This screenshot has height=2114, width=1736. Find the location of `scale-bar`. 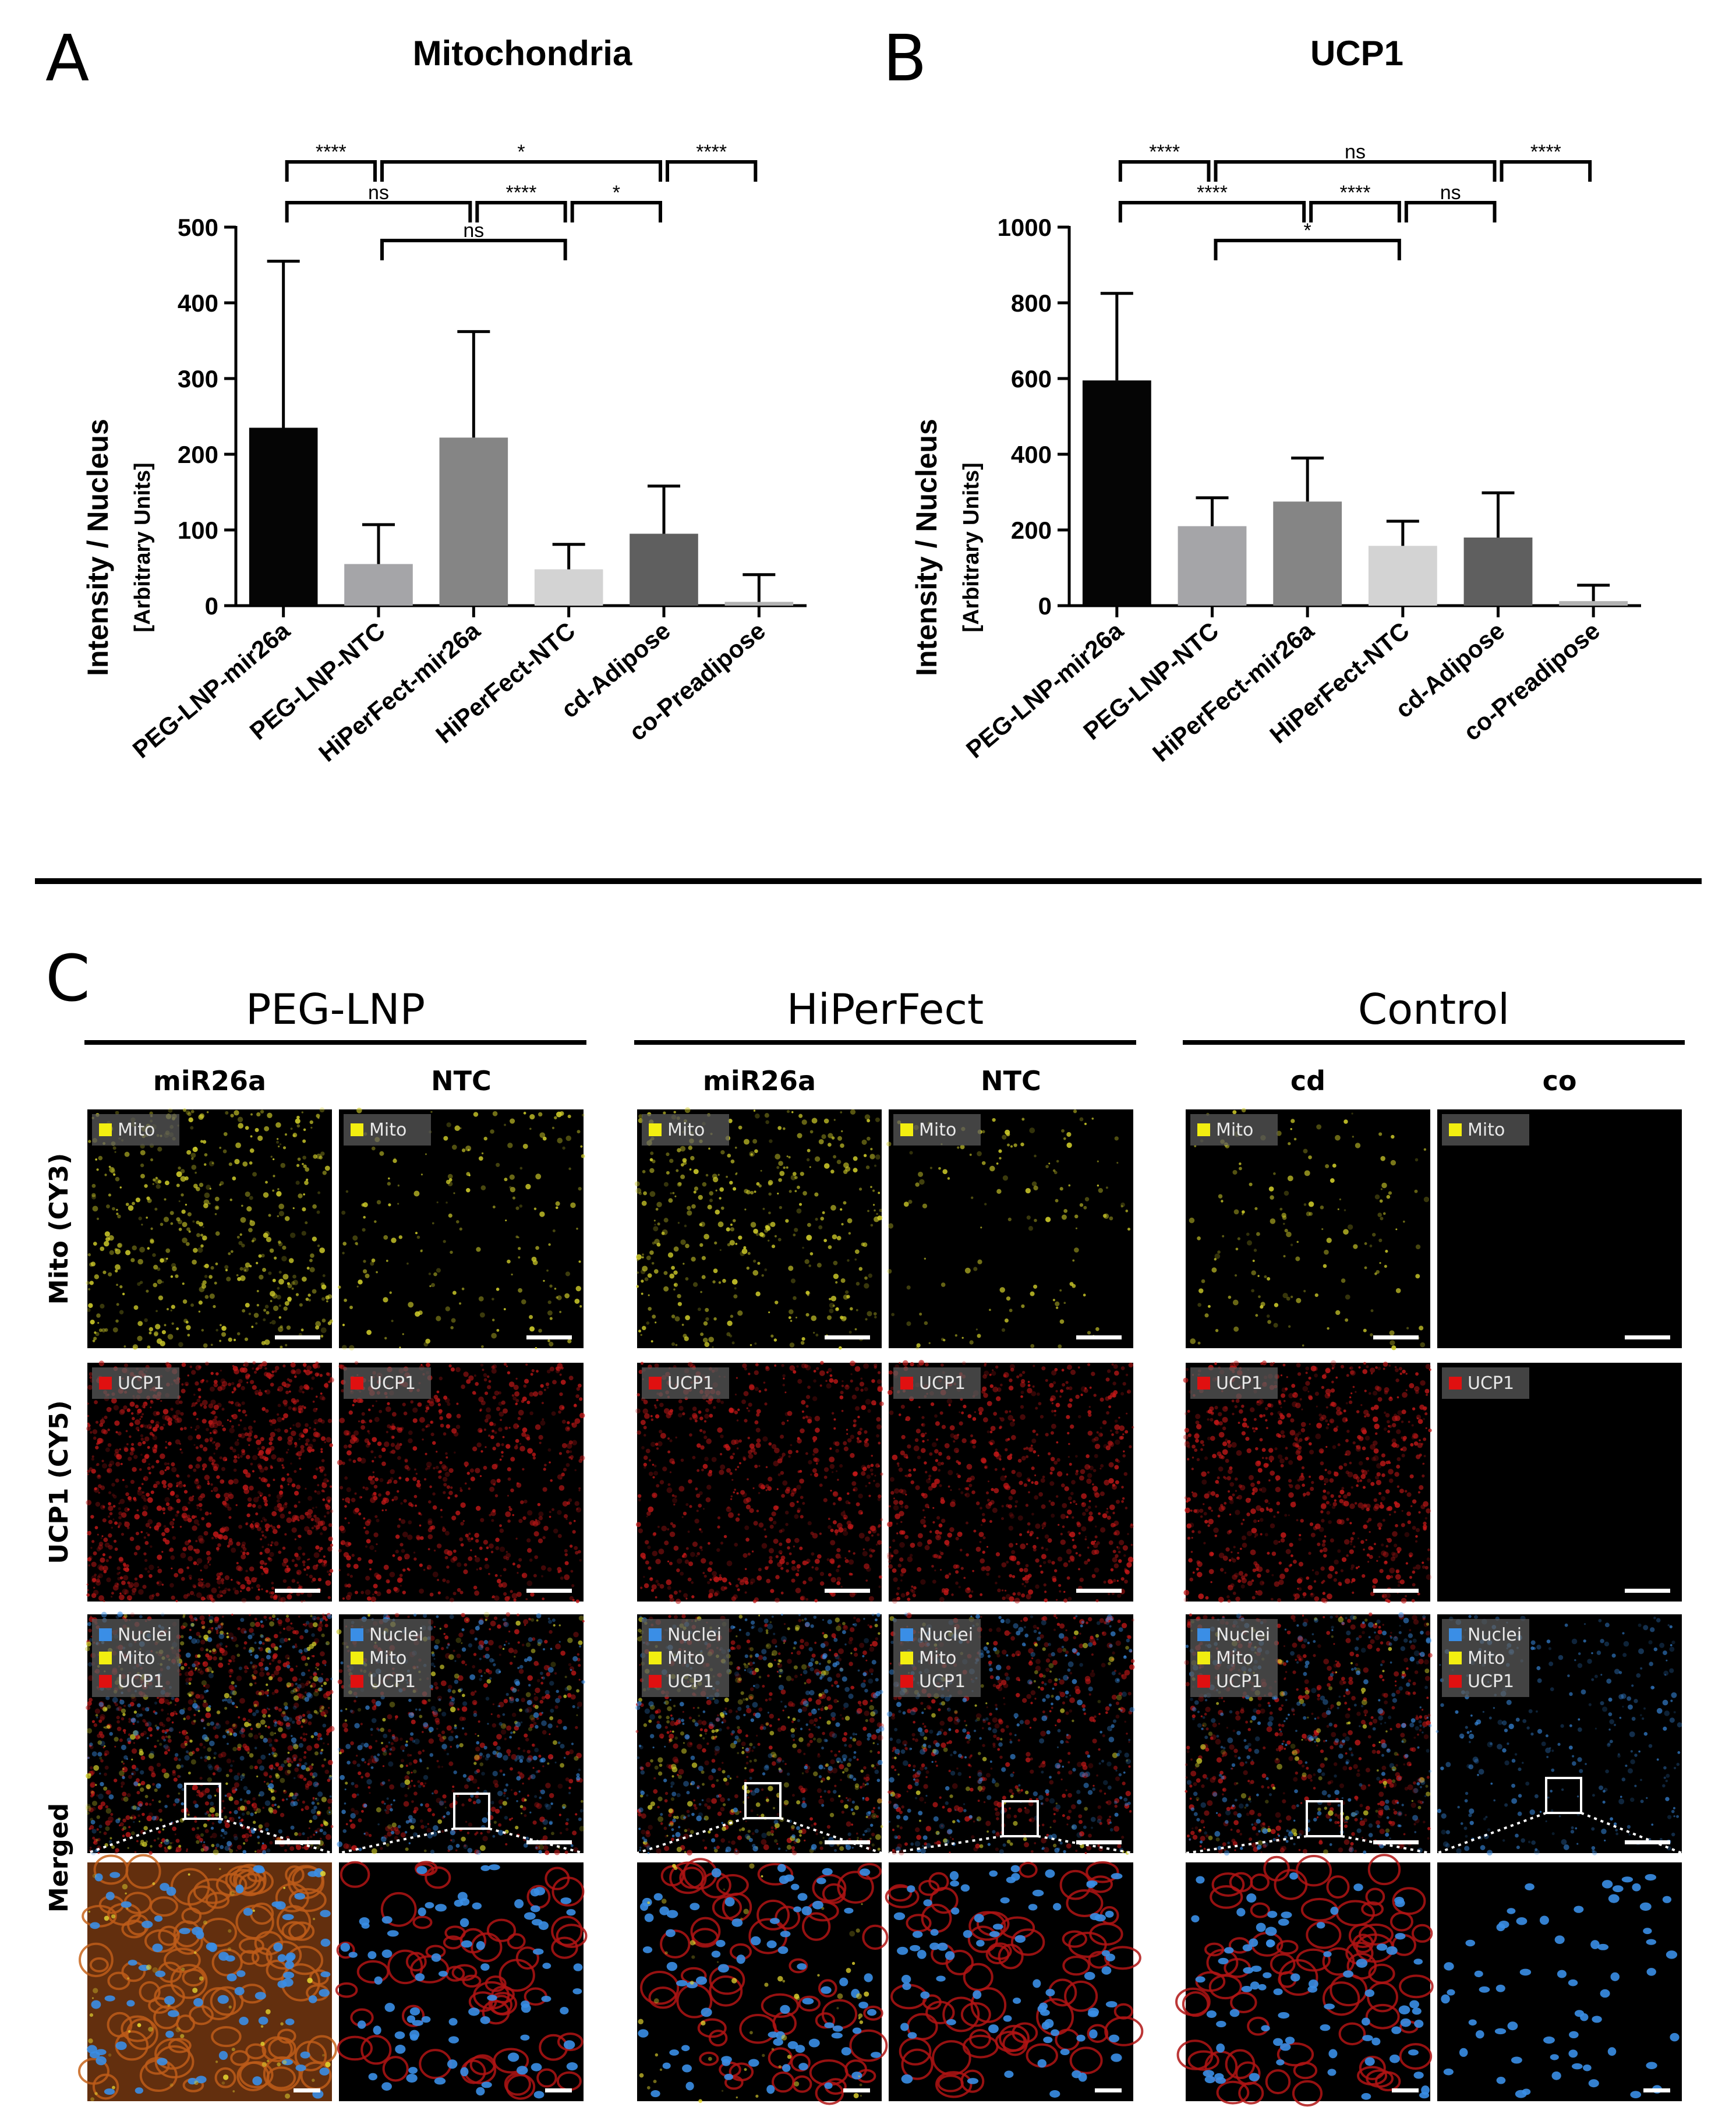

scale-bar is located at coordinates (307, 2090).